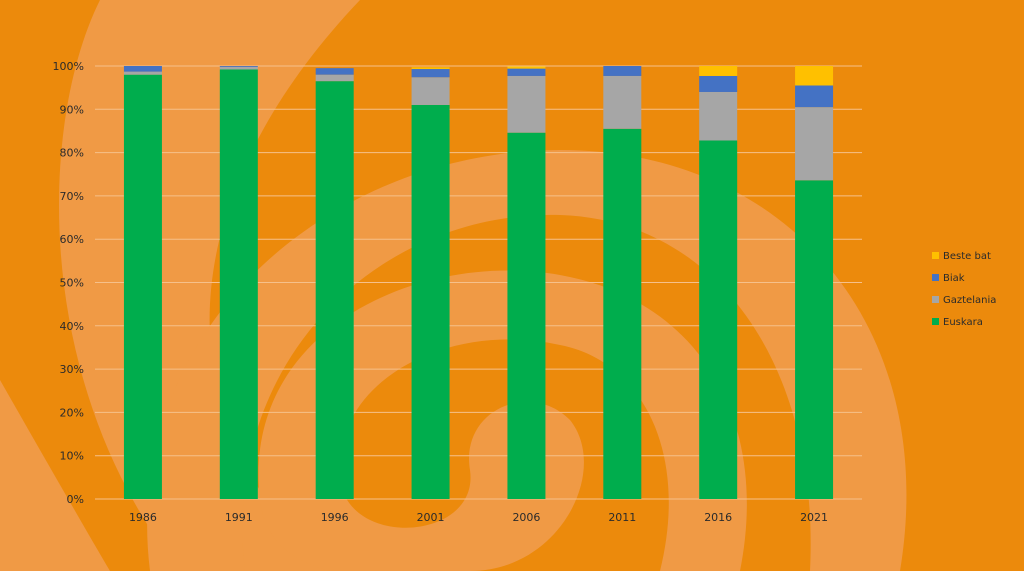  What do you see at coordinates (72, 456) in the screenshot?
I see `y-tick-label: 10%` at bounding box center [72, 456].